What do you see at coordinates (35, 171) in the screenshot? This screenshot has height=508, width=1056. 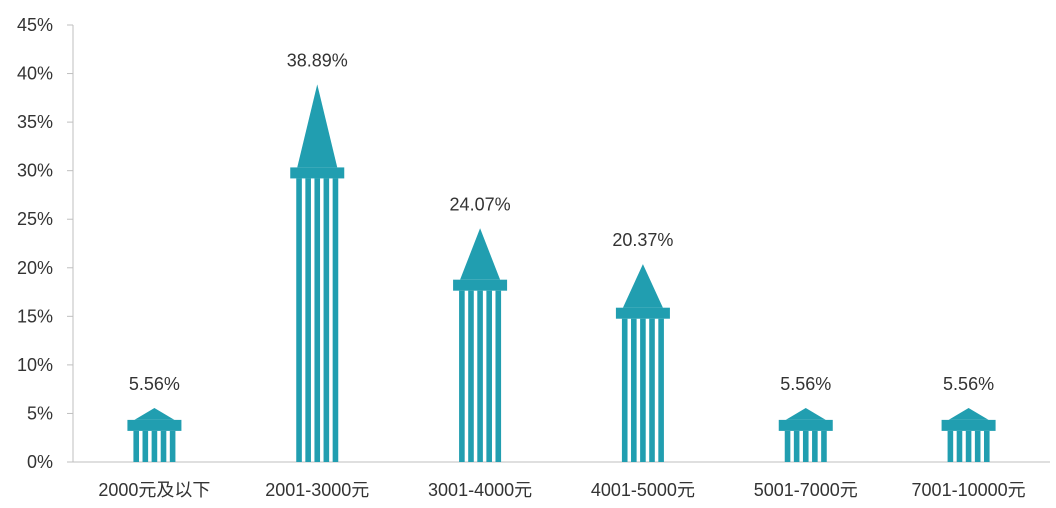 I see `y-tick-label: 30%` at bounding box center [35, 171].